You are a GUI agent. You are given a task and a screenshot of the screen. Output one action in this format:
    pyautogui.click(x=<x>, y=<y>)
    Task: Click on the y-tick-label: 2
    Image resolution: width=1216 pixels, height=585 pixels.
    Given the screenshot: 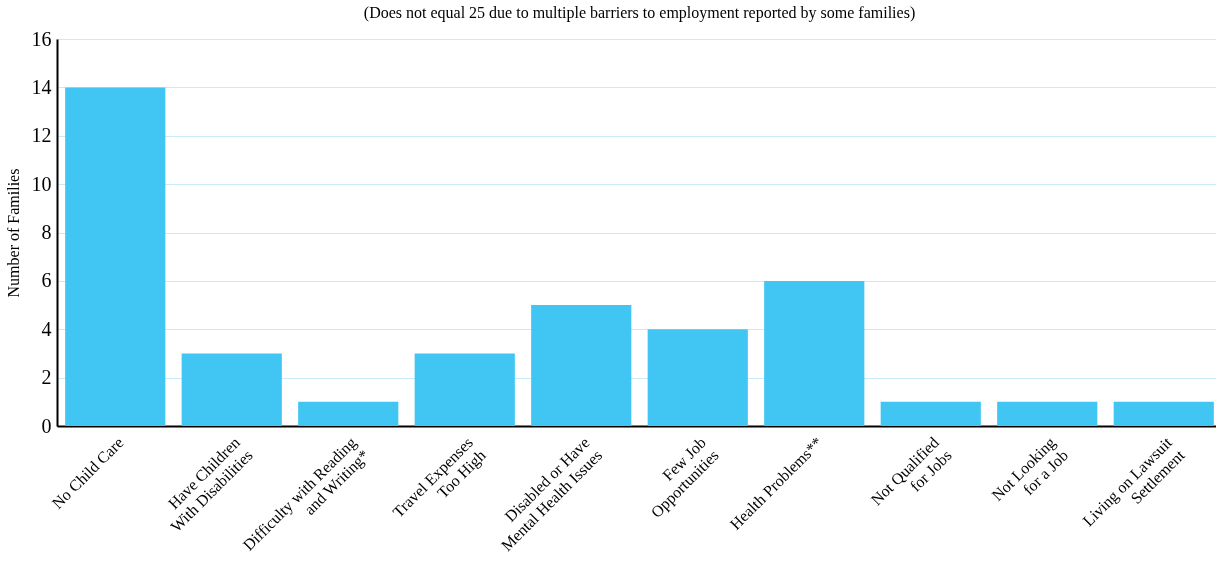 What is the action you would take?
    pyautogui.click(x=46, y=377)
    